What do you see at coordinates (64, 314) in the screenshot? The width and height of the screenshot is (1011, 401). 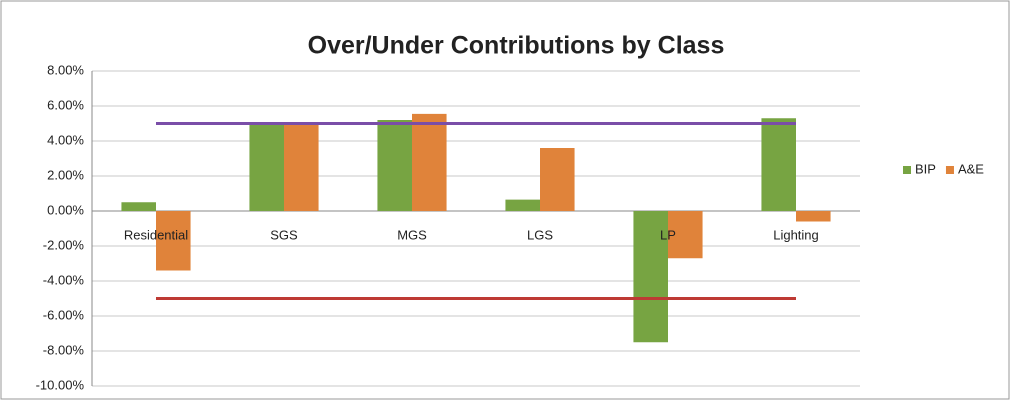 I see `y-tick-label: -6.00%` at bounding box center [64, 314].